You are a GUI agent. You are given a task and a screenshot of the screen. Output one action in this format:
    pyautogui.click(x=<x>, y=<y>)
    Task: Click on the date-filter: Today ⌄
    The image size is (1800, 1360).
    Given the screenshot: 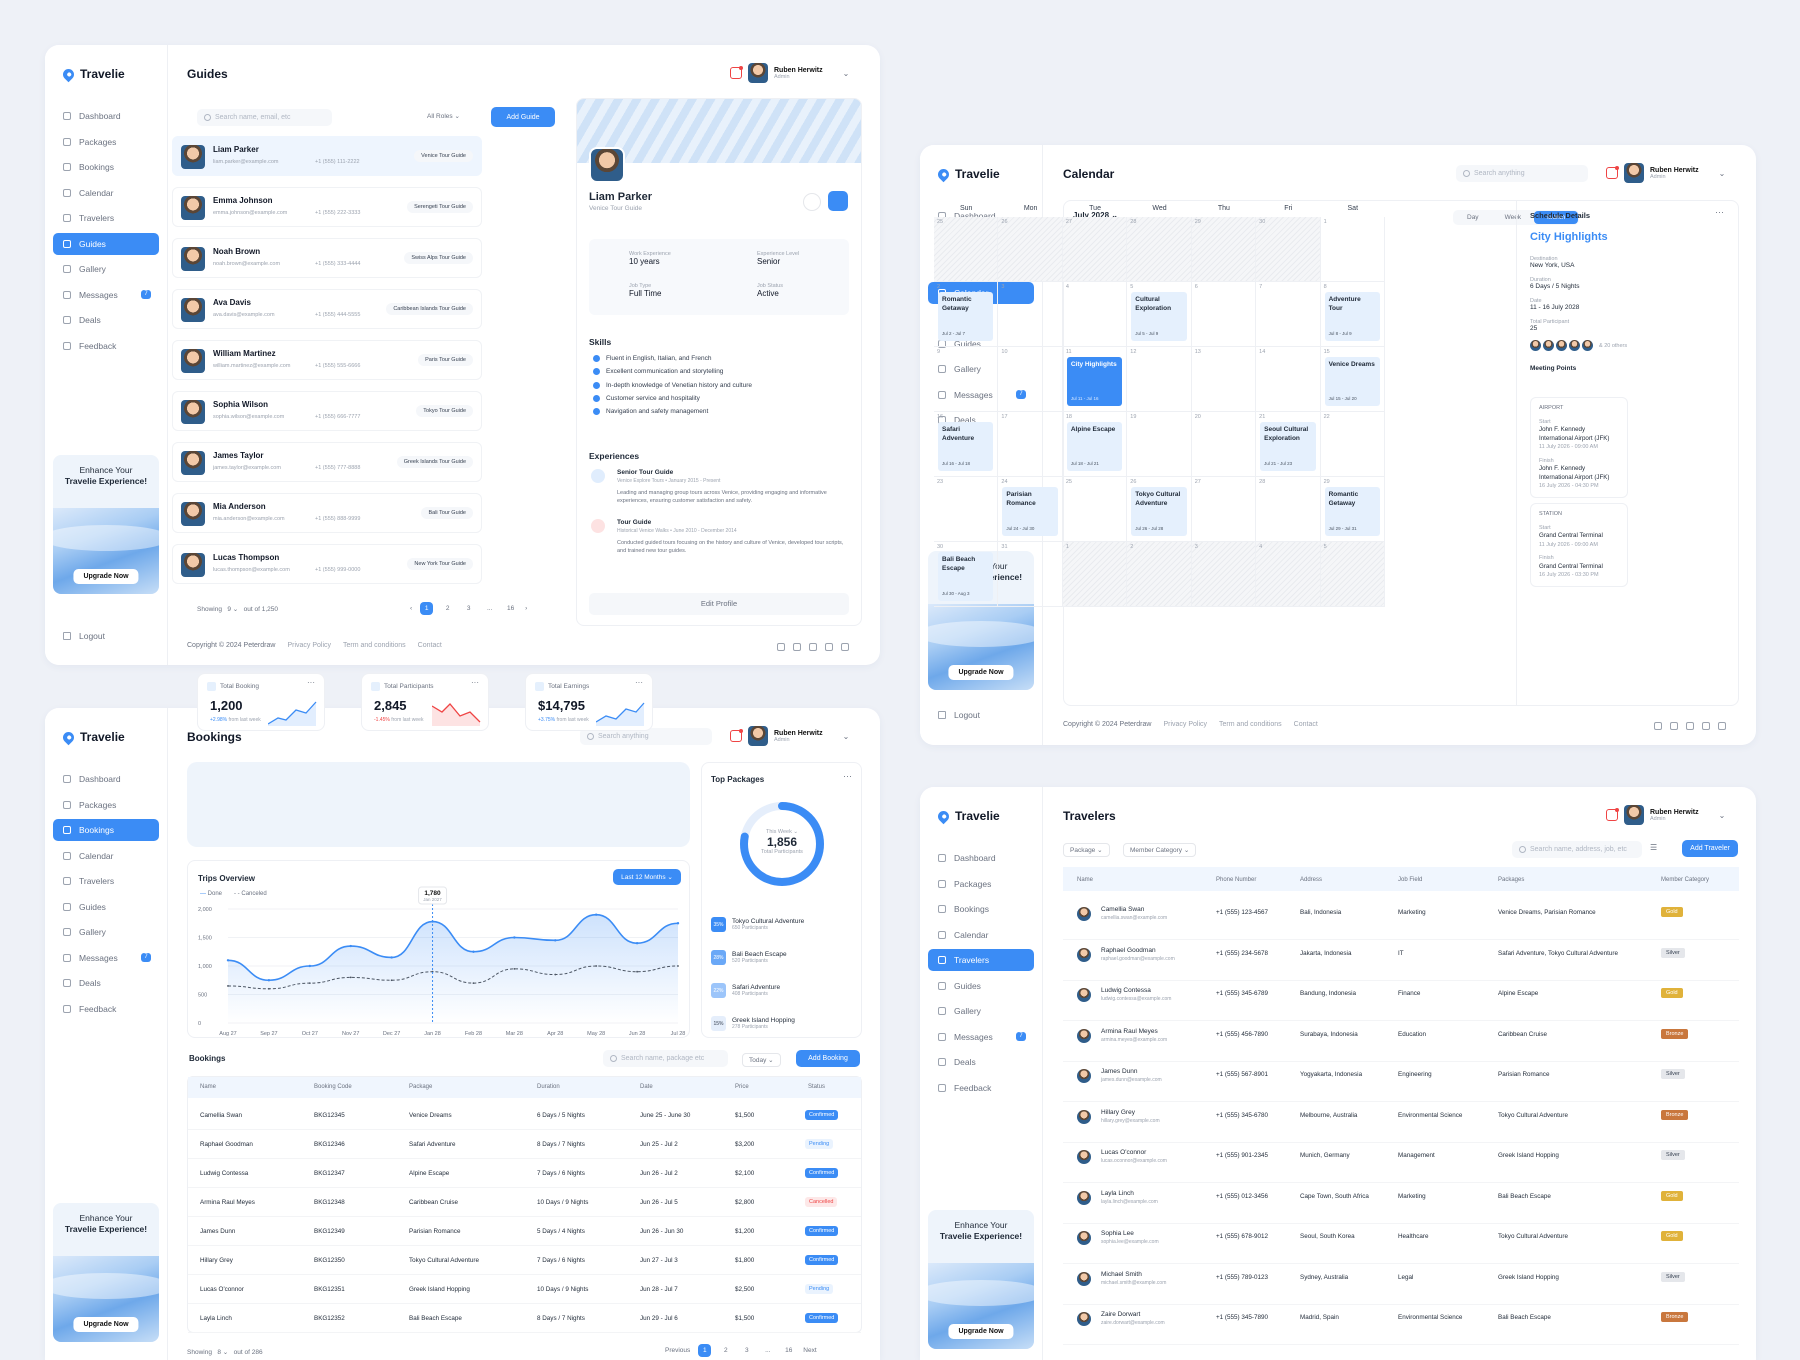 What is the action you would take?
    pyautogui.click(x=761, y=1060)
    